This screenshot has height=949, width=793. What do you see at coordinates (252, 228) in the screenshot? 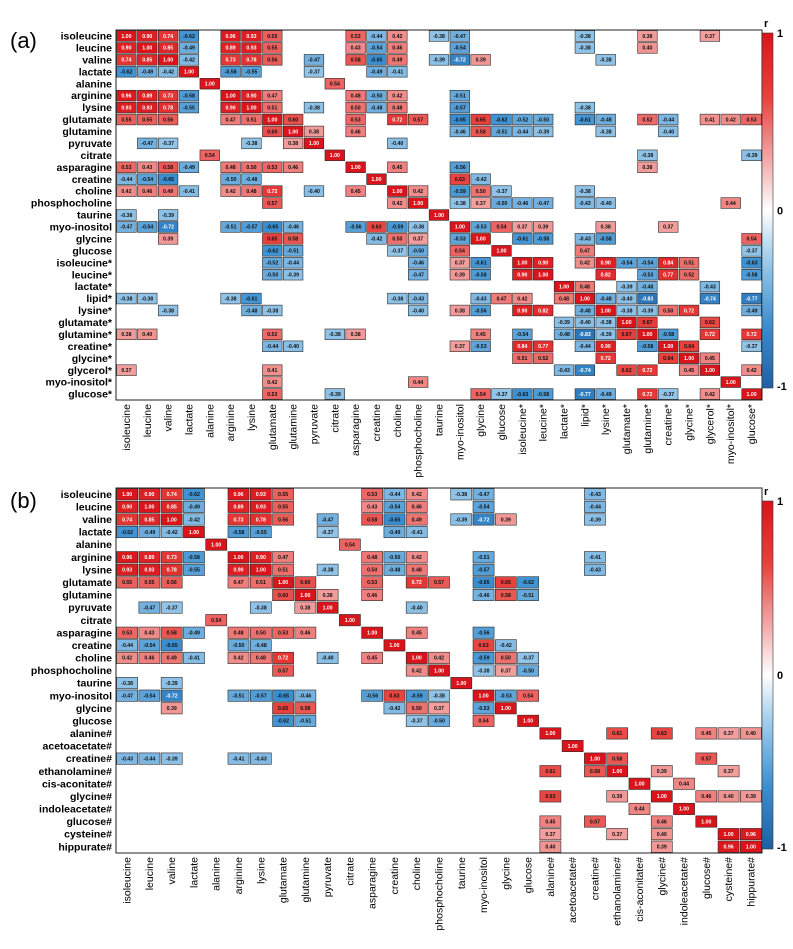
I see `cell-value: -0.57` at bounding box center [252, 228].